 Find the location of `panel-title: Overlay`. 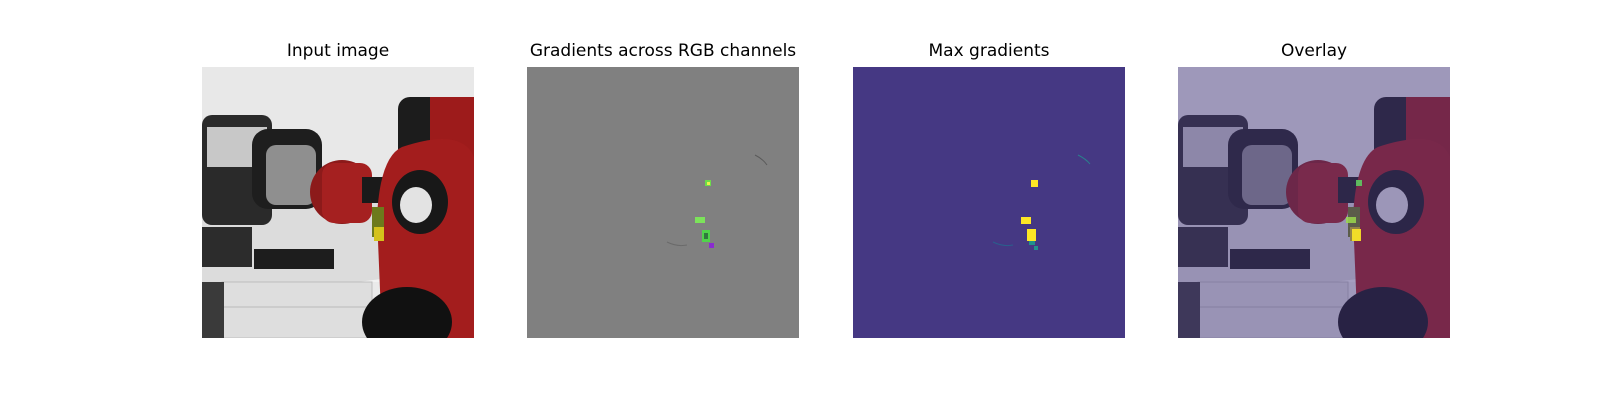

panel-title: Overlay is located at coordinates (1314, 51).